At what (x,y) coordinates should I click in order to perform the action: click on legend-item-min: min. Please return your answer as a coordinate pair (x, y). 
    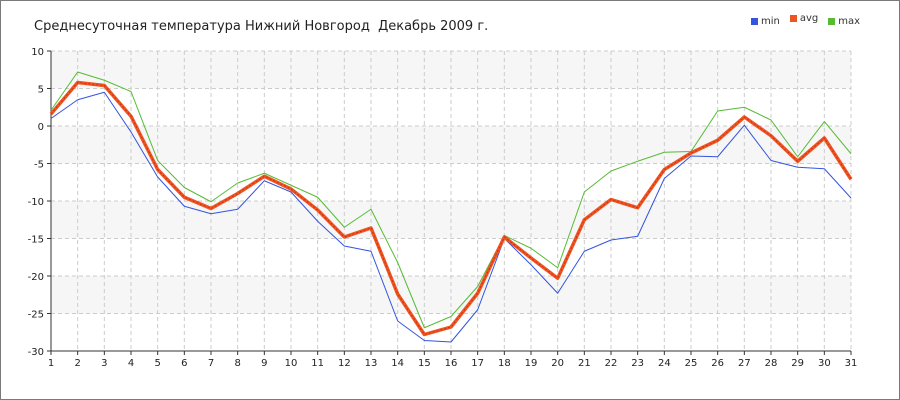
    Looking at the image, I should click on (765, 21).